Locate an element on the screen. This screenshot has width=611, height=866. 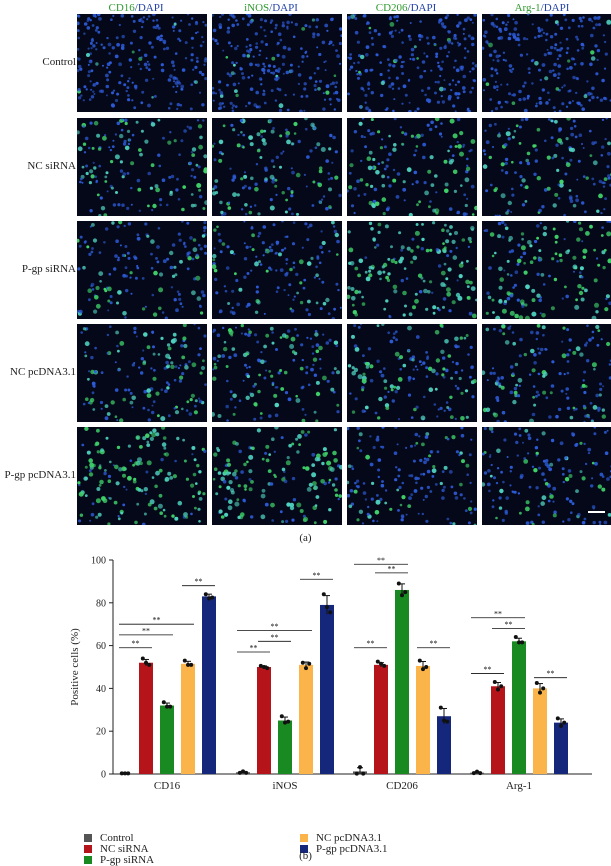
column-header-cd16: CD16/DAPI is located at coordinates (136, 8).